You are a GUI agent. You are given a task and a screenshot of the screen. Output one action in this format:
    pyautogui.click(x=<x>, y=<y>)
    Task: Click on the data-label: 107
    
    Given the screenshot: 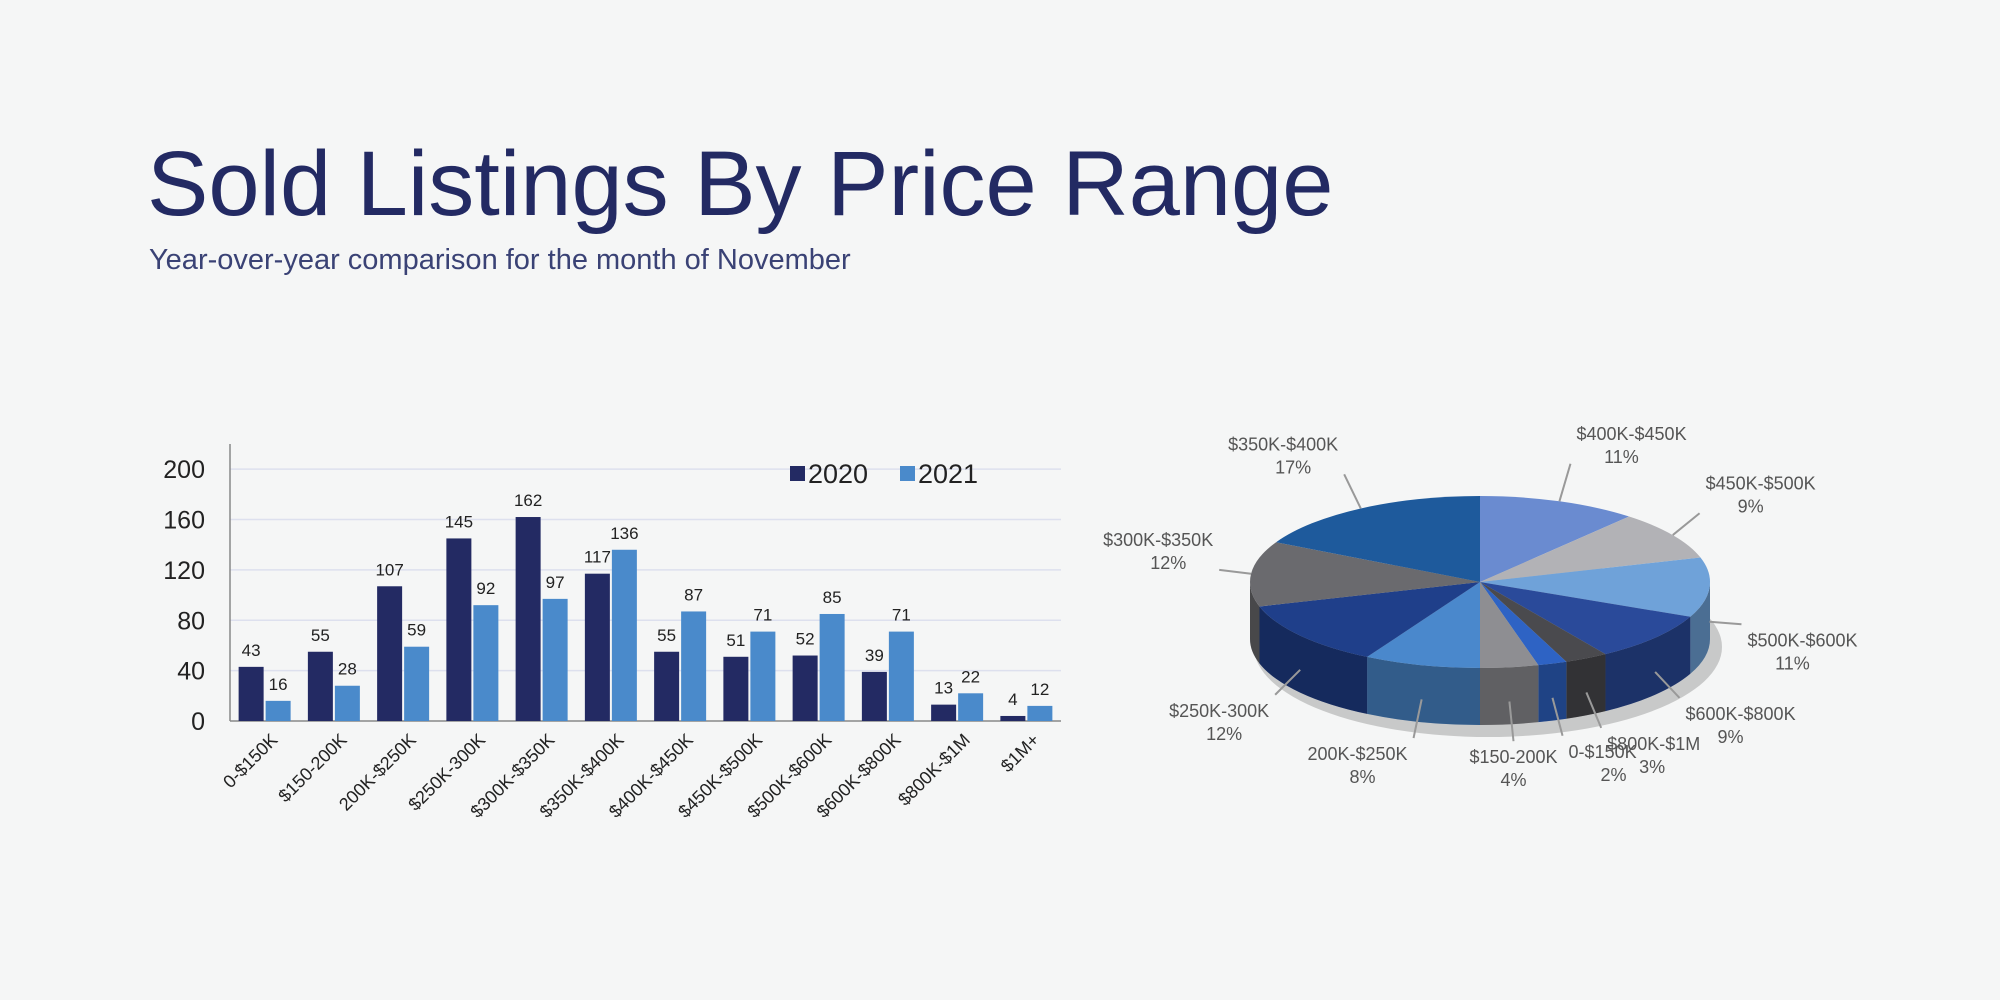 What is the action you would take?
    pyautogui.click(x=389, y=569)
    